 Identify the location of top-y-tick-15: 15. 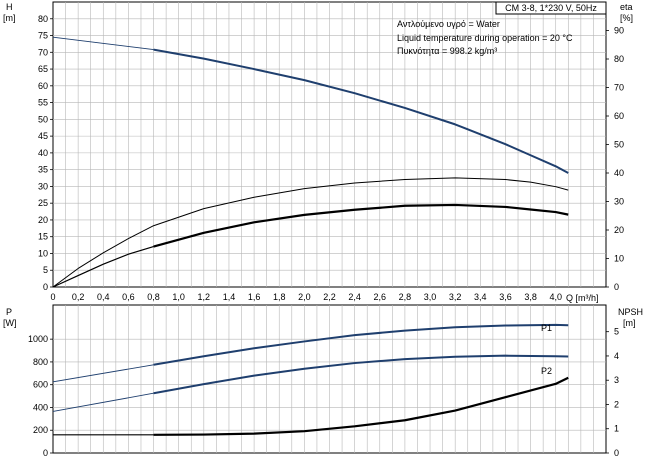
(43, 237).